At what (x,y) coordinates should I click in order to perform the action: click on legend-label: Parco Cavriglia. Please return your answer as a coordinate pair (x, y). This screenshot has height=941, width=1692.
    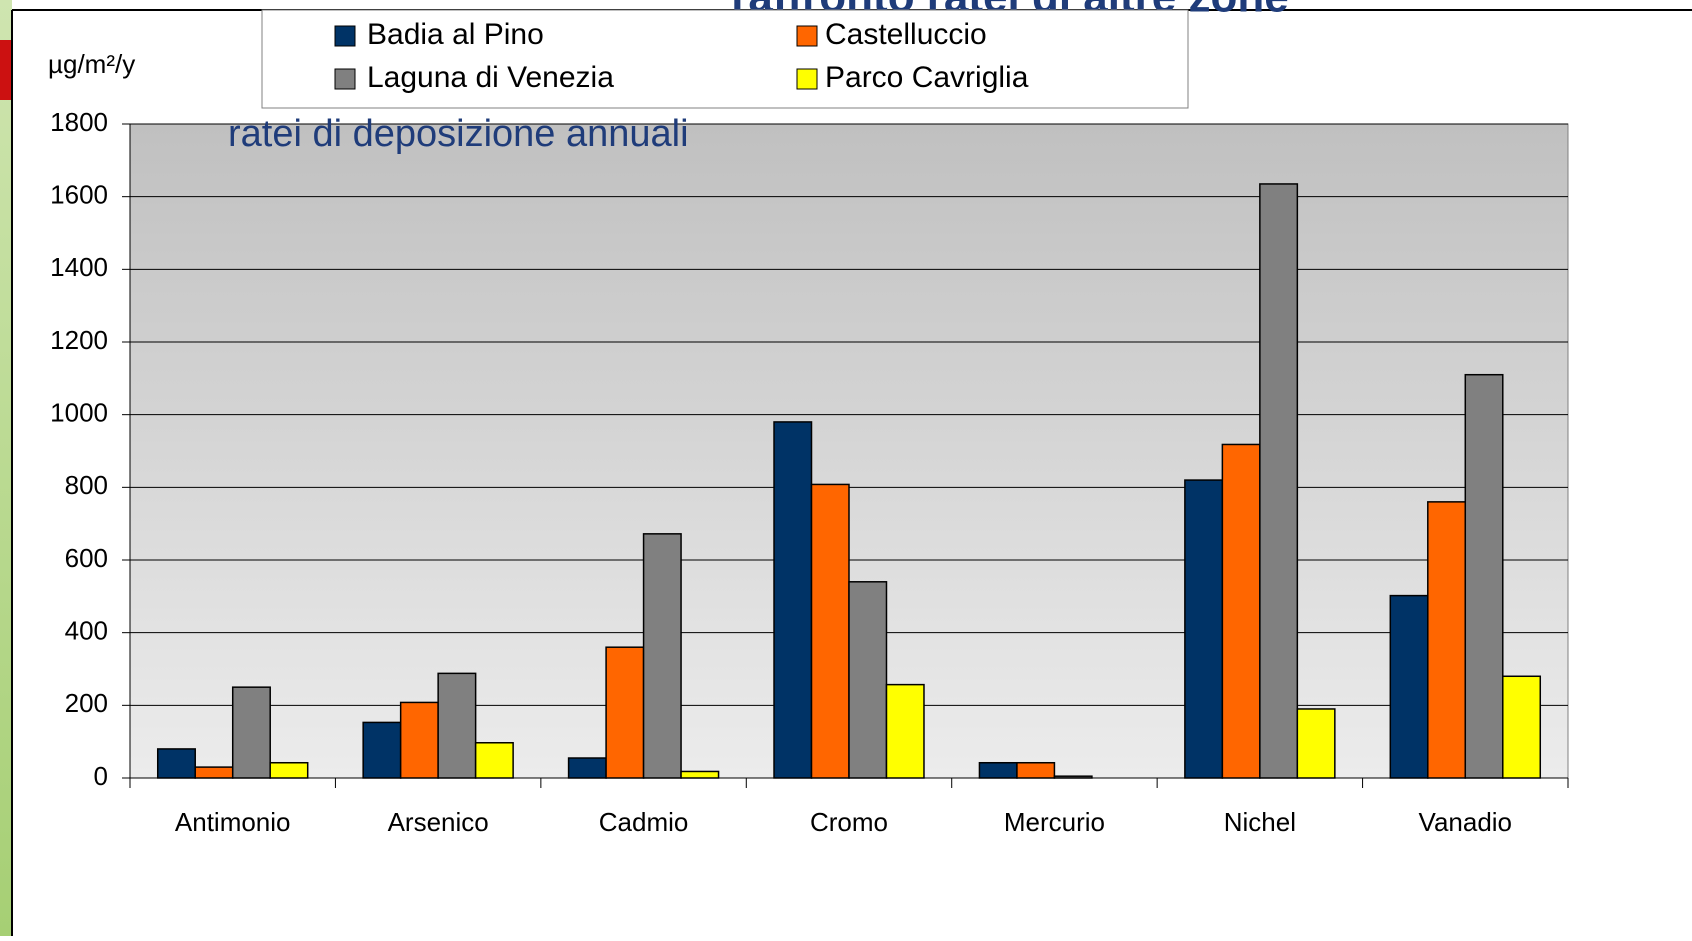
    Looking at the image, I should click on (927, 77).